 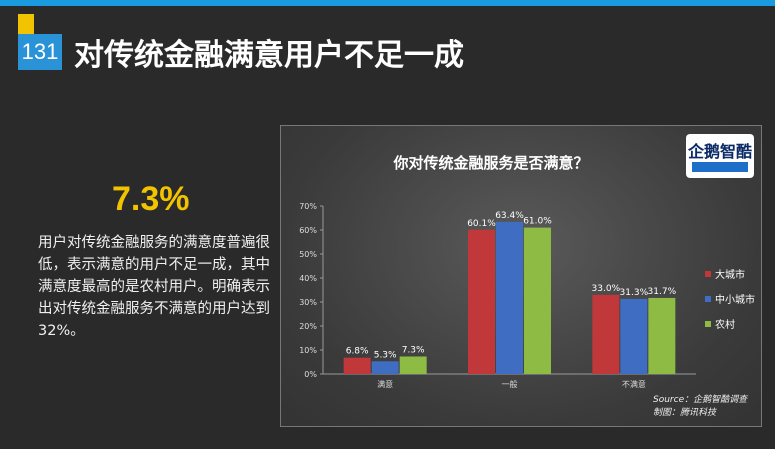 What do you see at coordinates (26, 24) in the screenshot?
I see `slide-number-accent` at bounding box center [26, 24].